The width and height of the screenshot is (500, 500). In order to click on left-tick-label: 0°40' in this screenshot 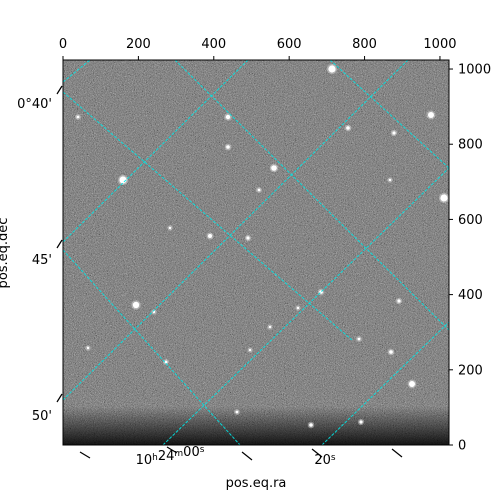, I will do `click(34, 104)`.